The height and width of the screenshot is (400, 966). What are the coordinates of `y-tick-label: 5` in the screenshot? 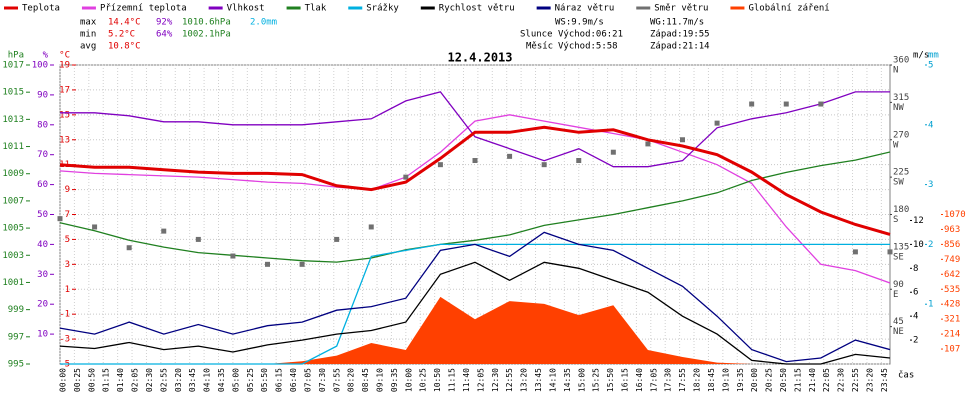 It's located at (67, 240).